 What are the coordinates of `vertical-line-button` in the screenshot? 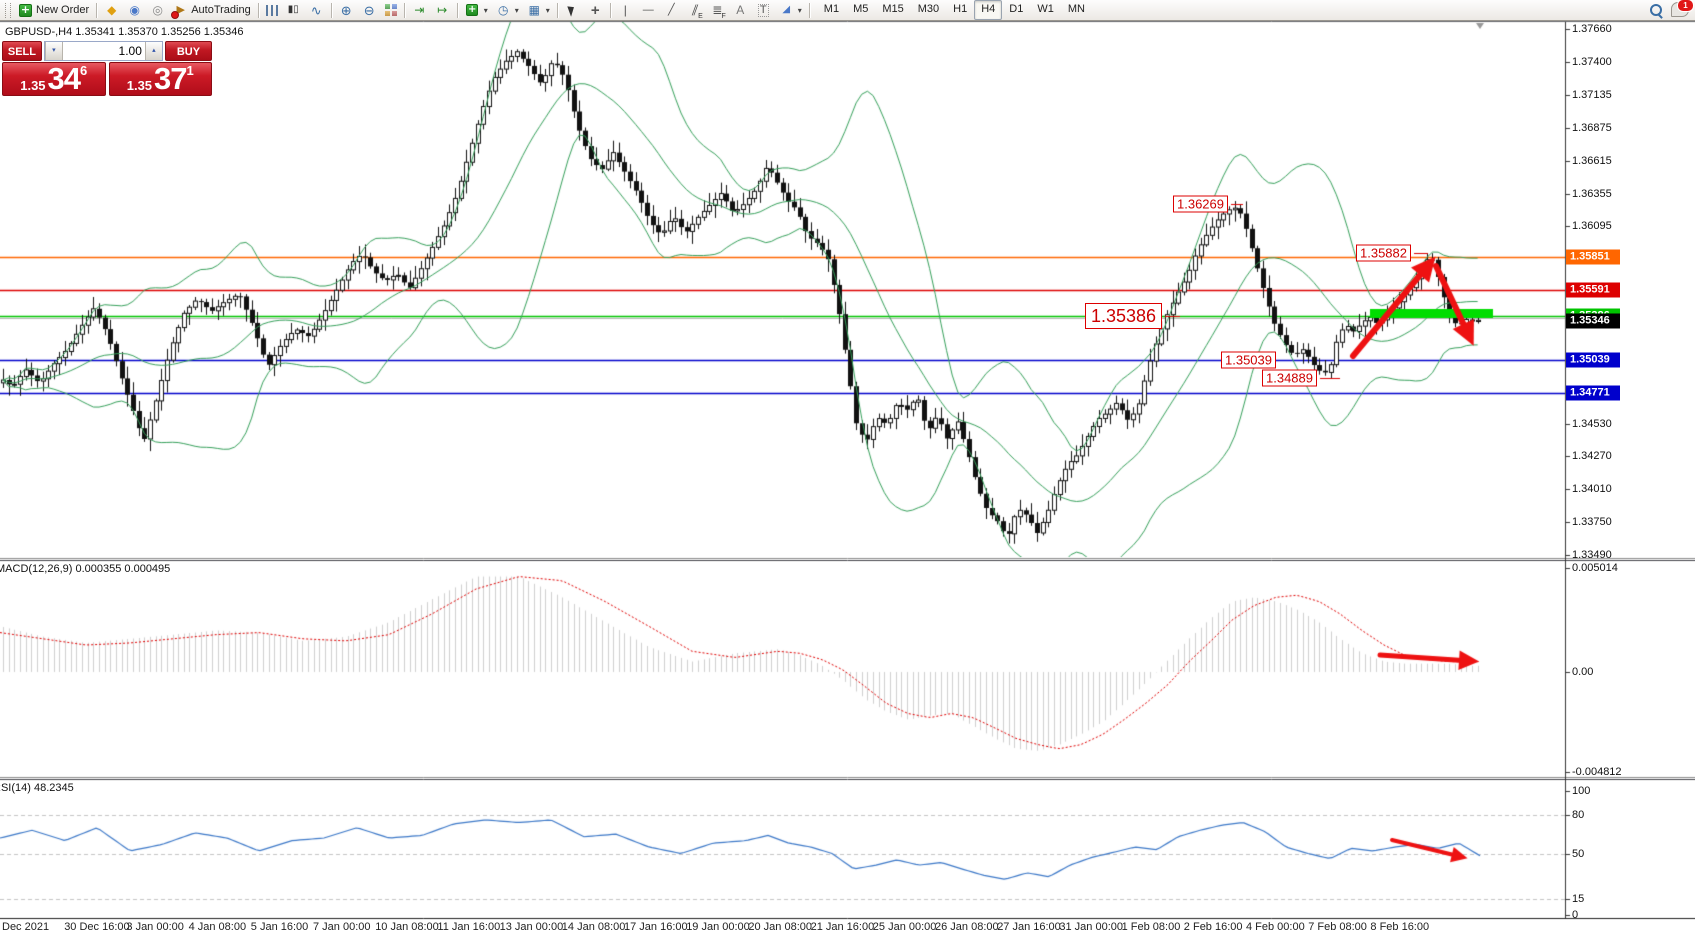 It's located at (625, 10).